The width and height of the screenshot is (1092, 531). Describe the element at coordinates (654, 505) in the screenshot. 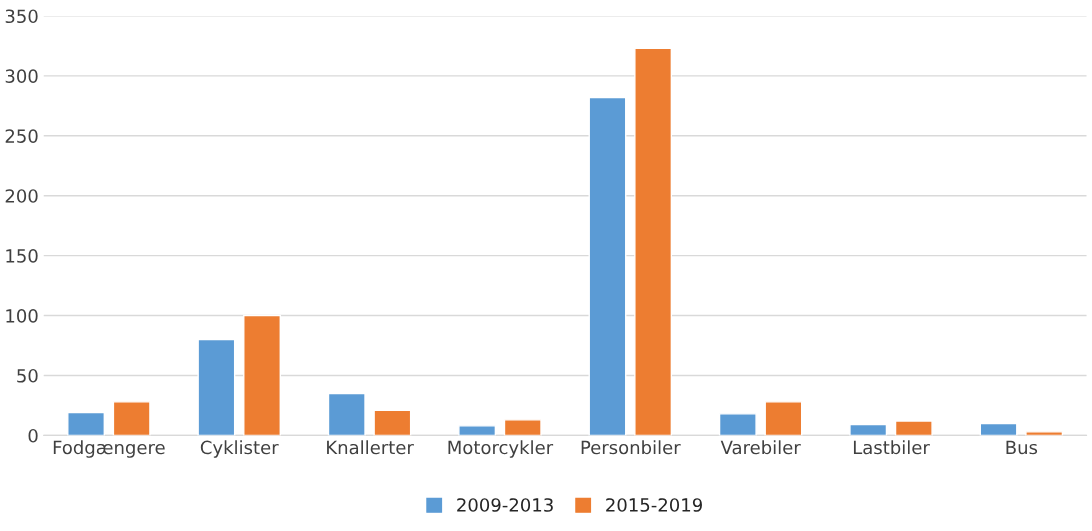

I see `legend-label: 2015-2019` at that location.